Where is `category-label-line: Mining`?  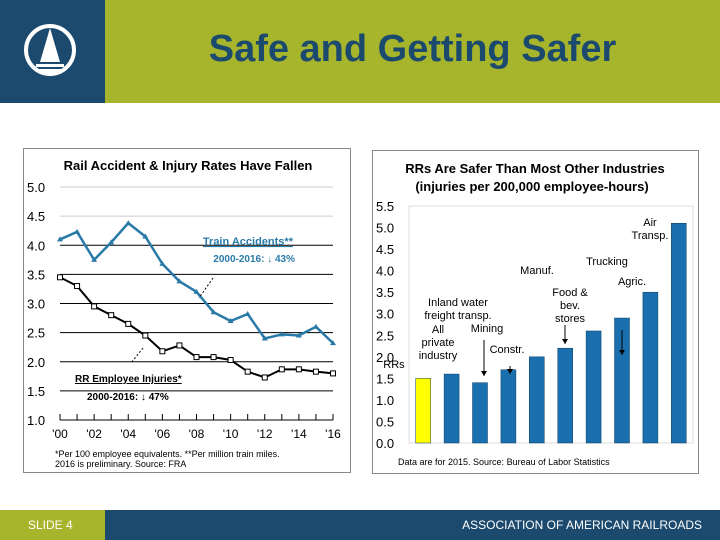
category-label-line: Mining is located at coordinates (487, 329).